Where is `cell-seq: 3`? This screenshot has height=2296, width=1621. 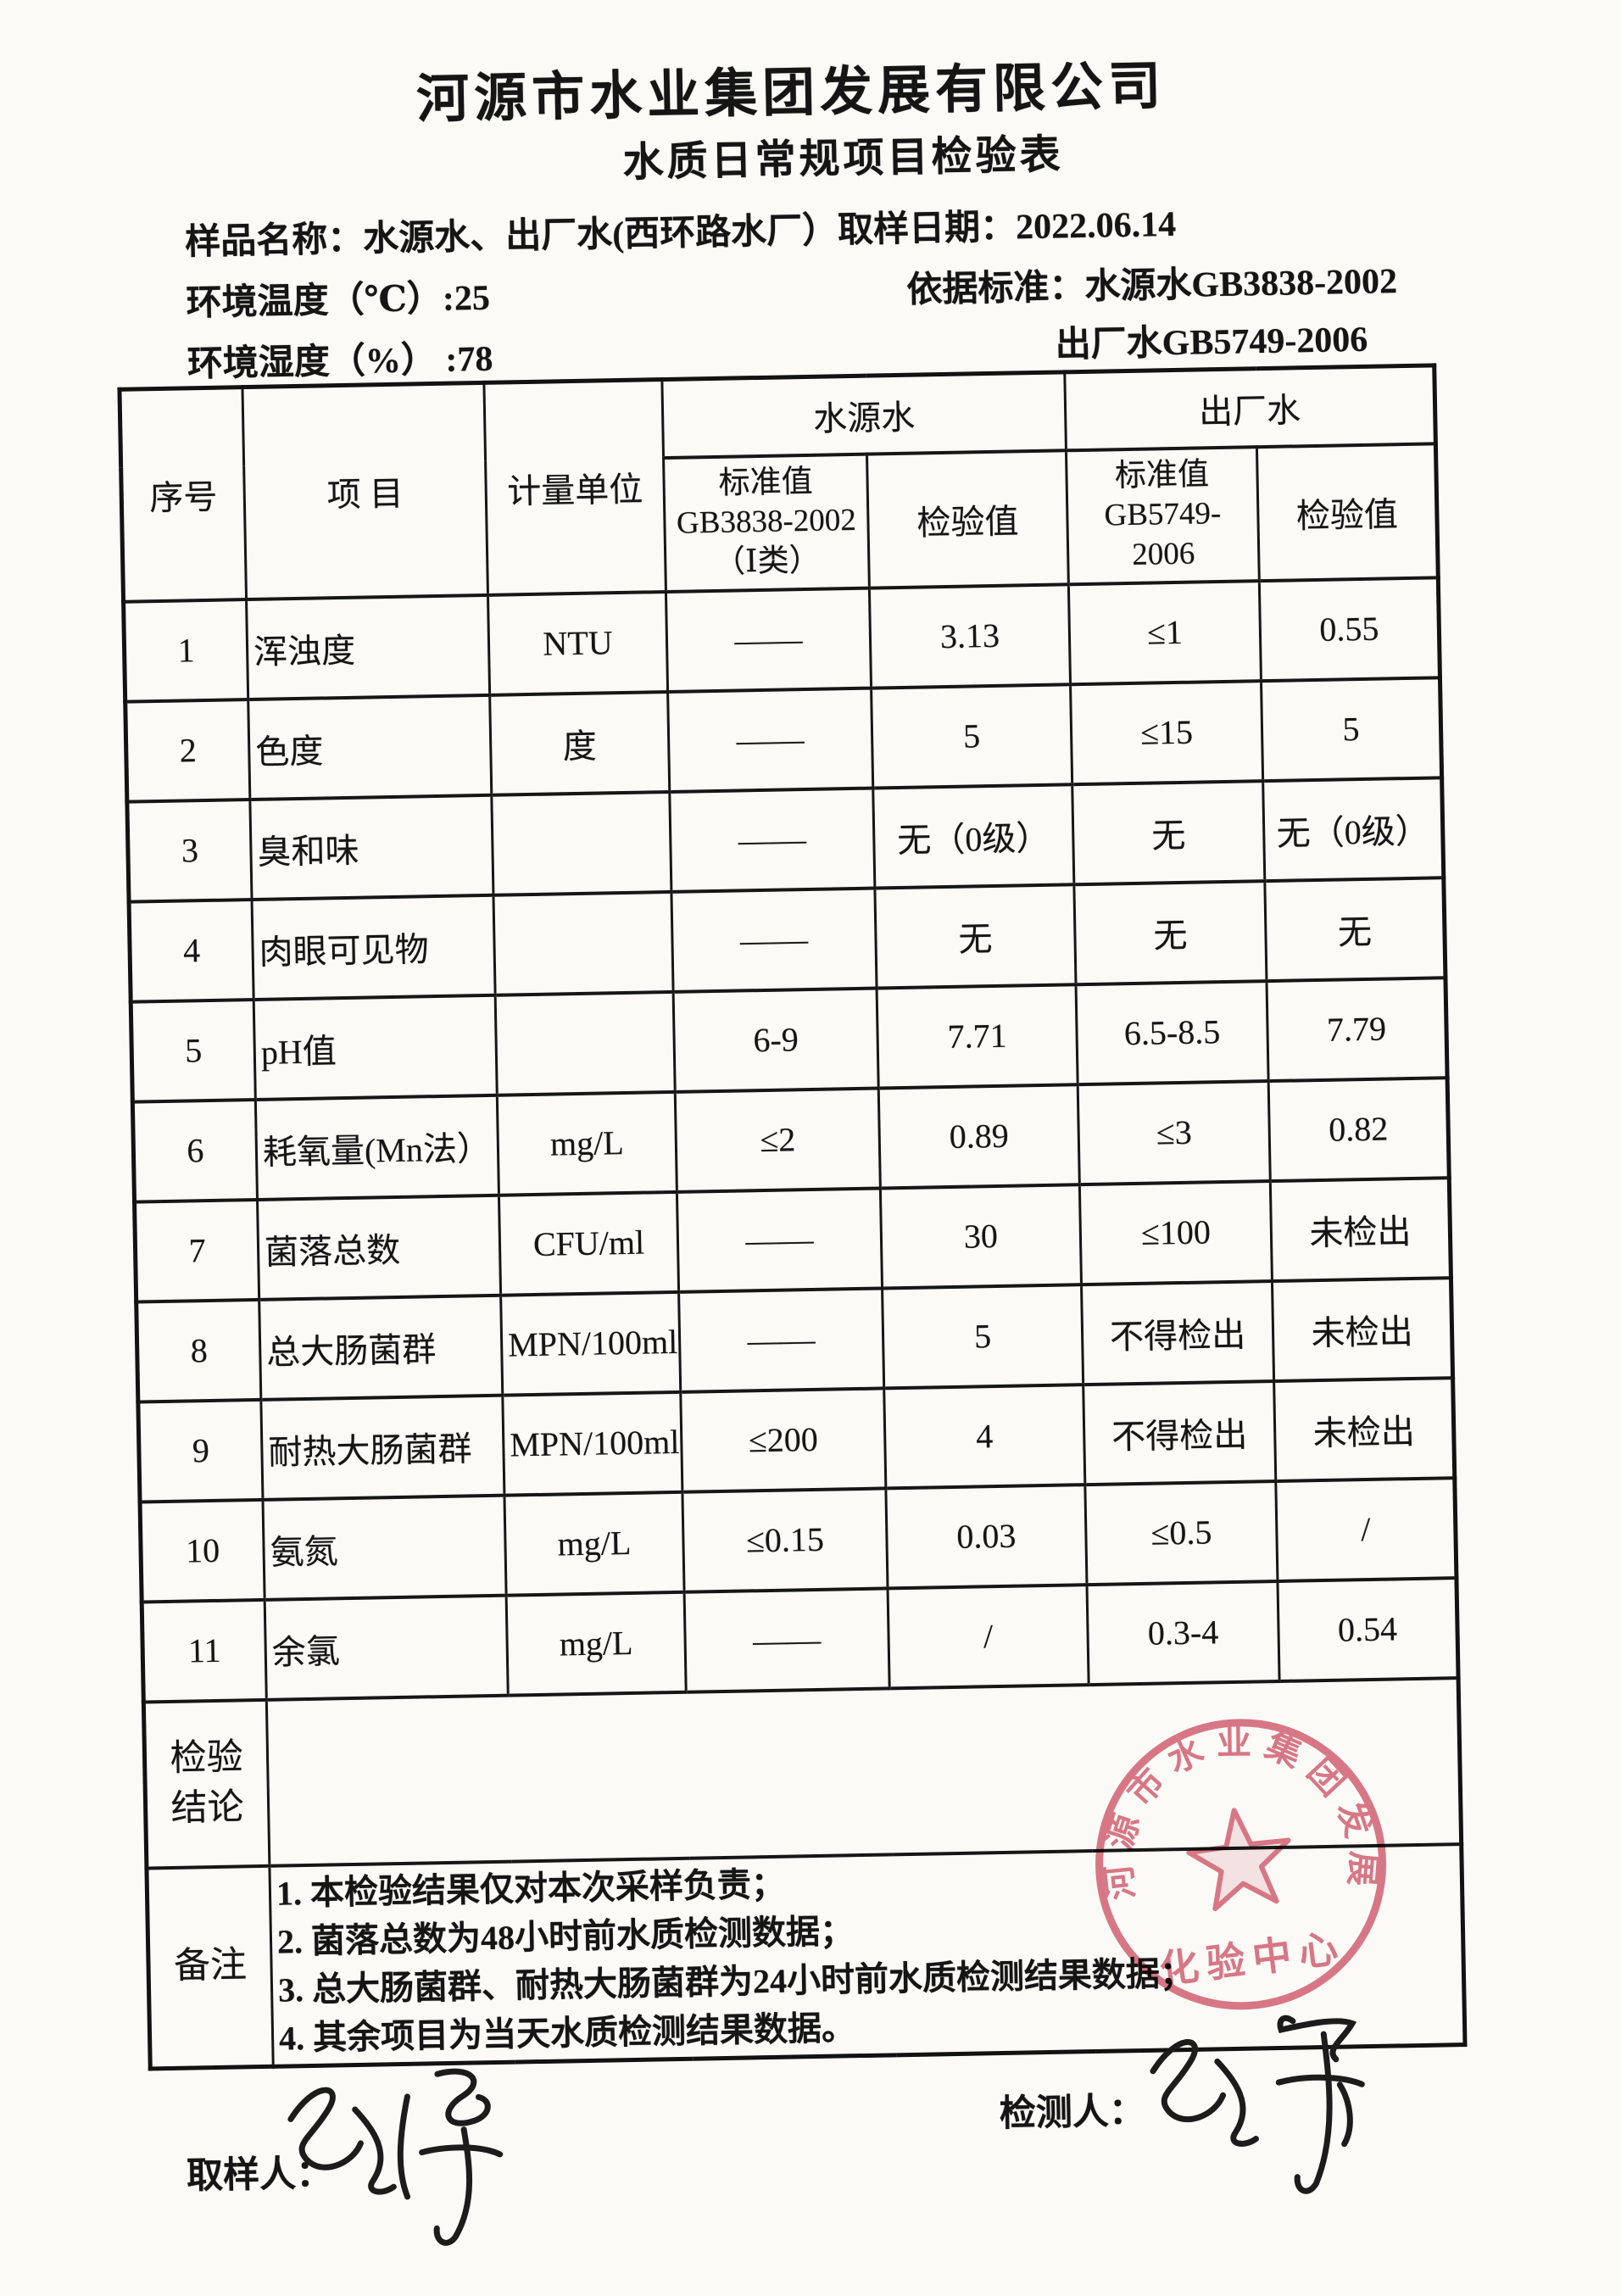
cell-seq: 3 is located at coordinates (189, 850).